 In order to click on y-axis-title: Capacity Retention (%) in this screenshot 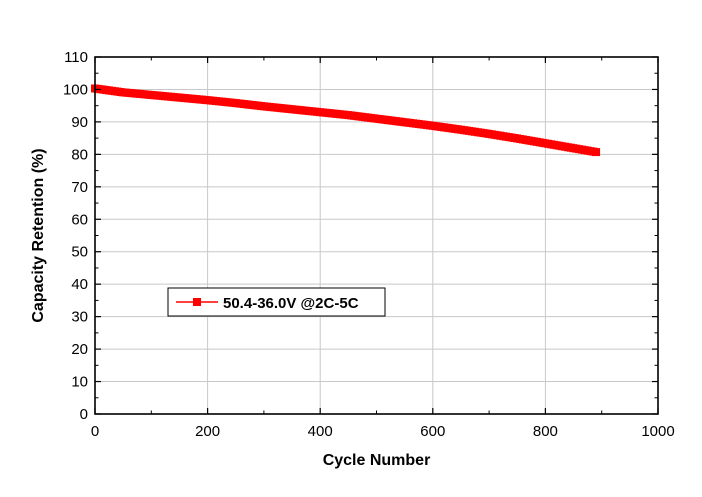, I will do `click(38, 235)`.